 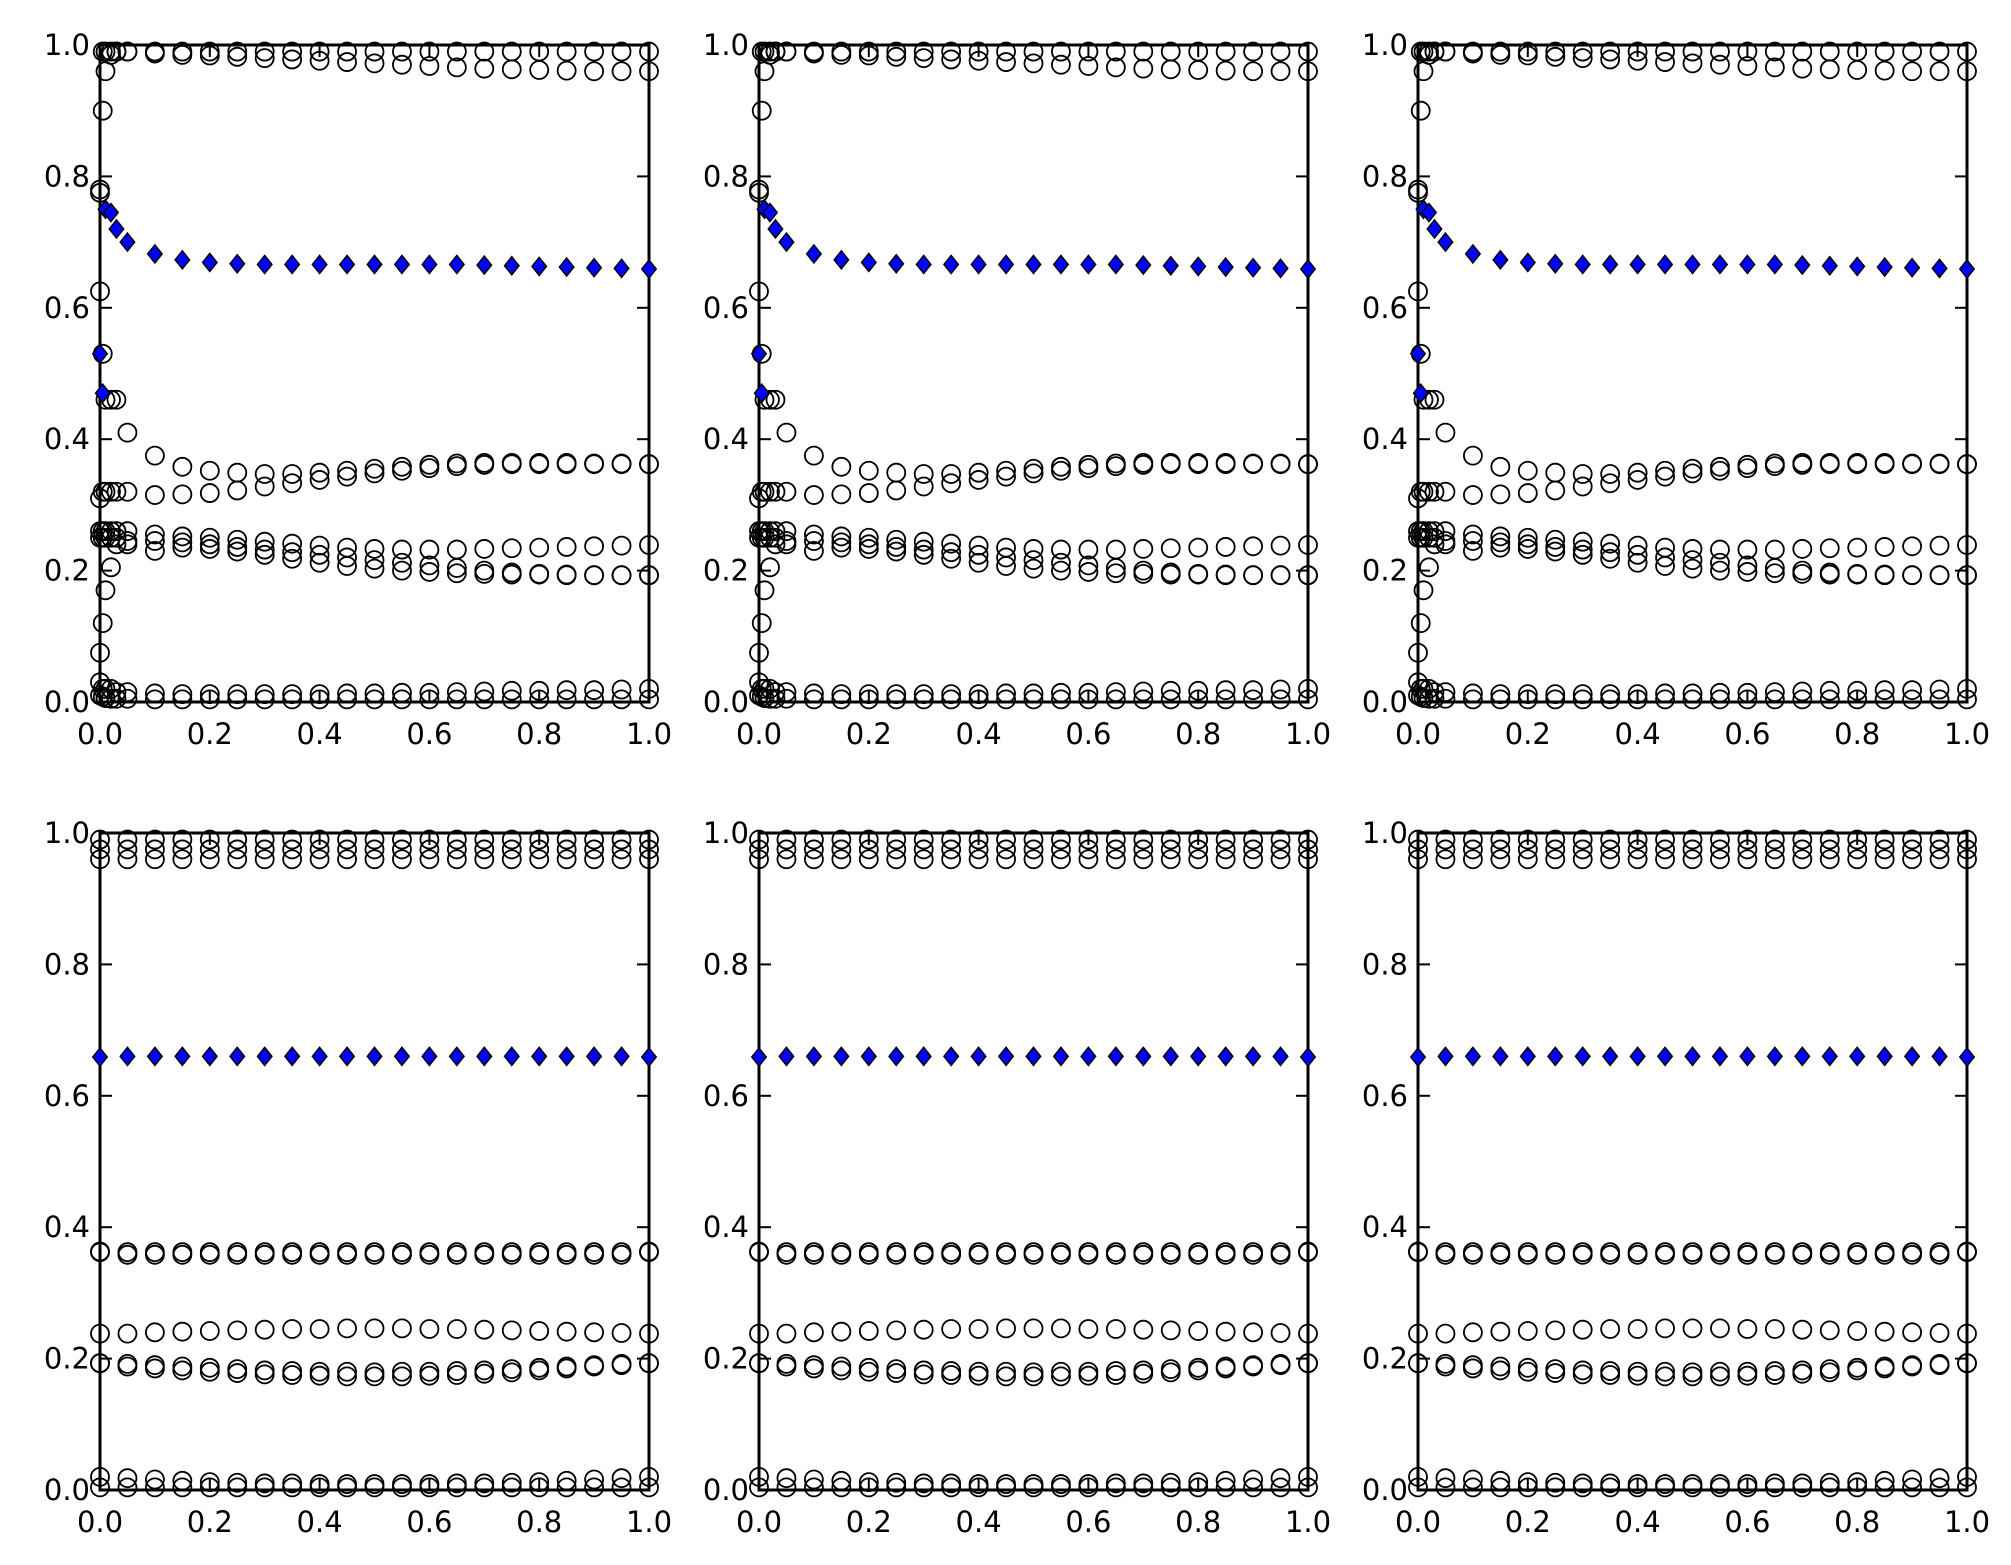 I want to click on x-tick-label: 0.8, so click(x=539, y=734).